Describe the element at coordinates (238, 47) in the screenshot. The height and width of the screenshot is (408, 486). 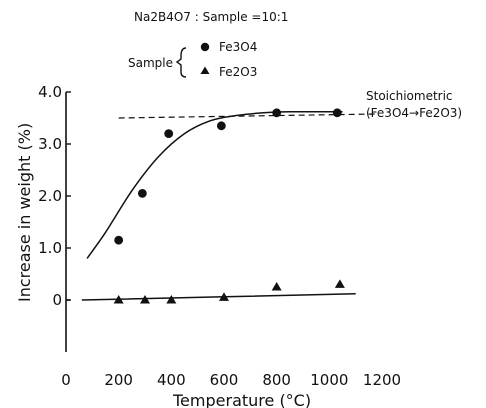
I see `legend-label-fe3o4: Fe3O4` at that location.